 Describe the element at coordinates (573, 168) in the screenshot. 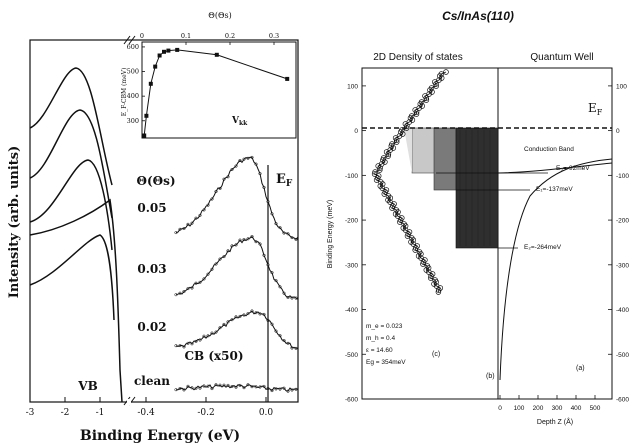

I see `level-label-e0: E₀=-92meV` at that location.